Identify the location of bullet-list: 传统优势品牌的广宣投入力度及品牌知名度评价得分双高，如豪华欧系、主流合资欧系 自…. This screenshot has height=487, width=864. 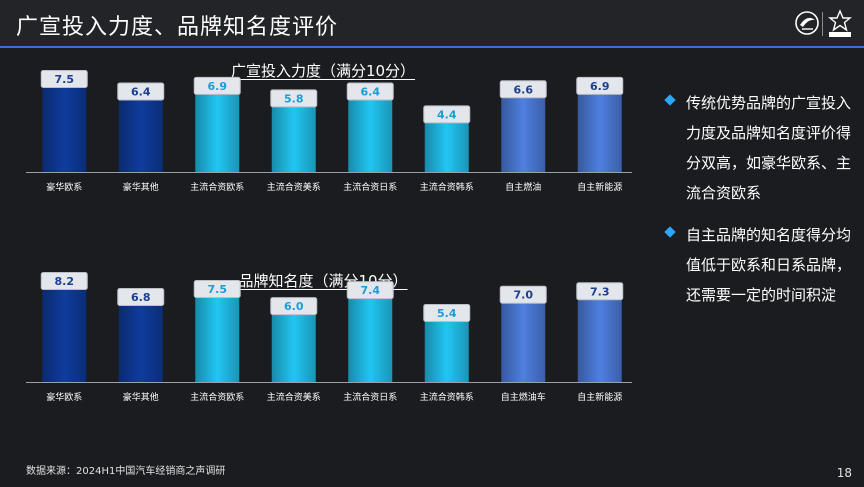
(759, 205).